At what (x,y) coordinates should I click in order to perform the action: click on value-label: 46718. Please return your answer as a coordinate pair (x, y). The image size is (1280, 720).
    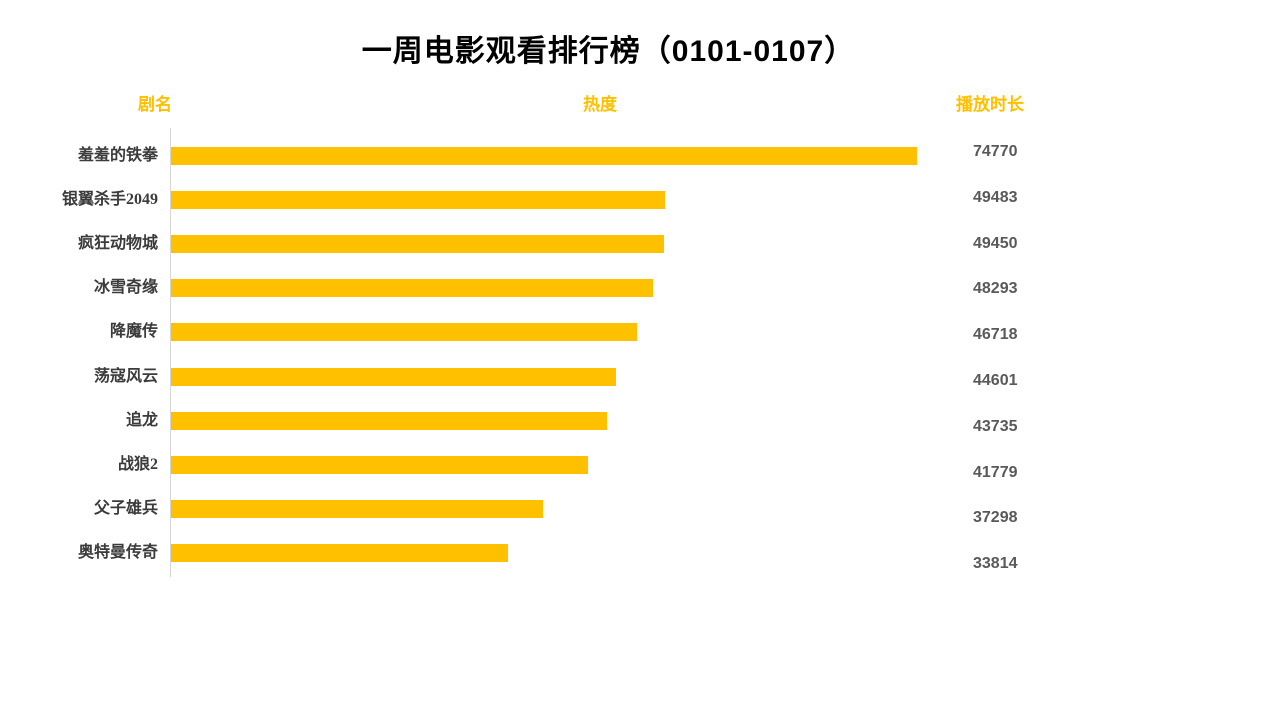
    Looking at the image, I should click on (995, 334).